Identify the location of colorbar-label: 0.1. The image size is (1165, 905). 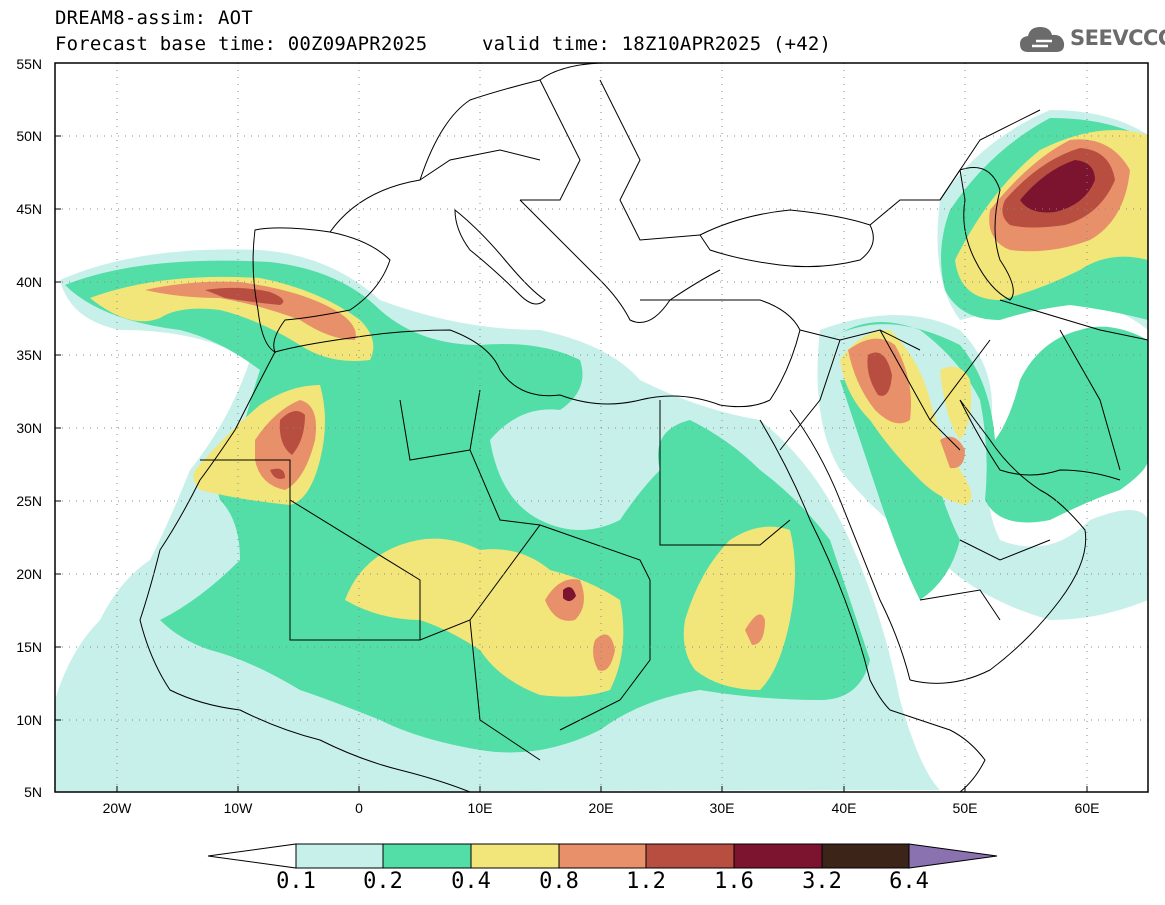
(296, 881).